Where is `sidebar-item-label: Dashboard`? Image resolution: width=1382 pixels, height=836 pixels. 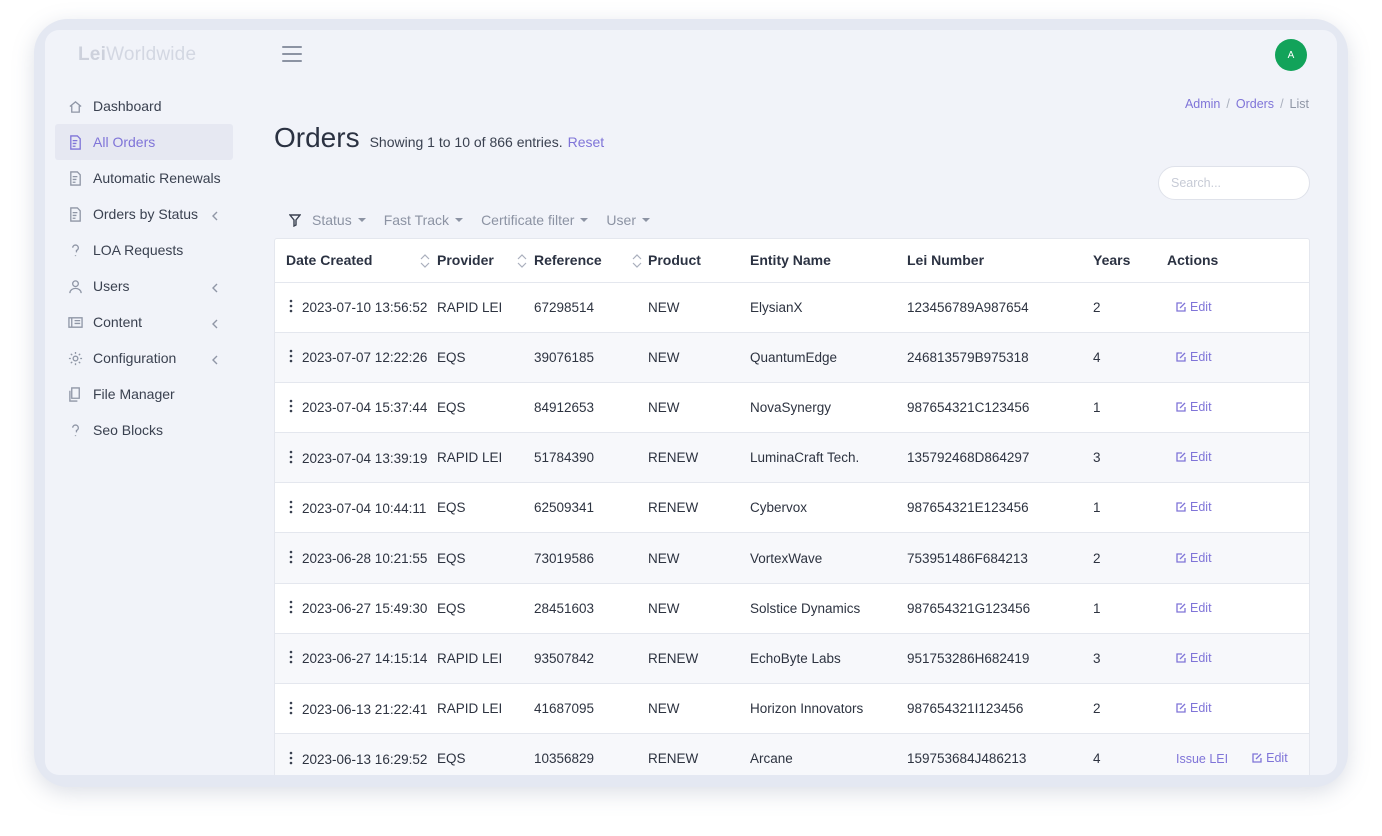
sidebar-item-label: Dashboard is located at coordinates (127, 106).